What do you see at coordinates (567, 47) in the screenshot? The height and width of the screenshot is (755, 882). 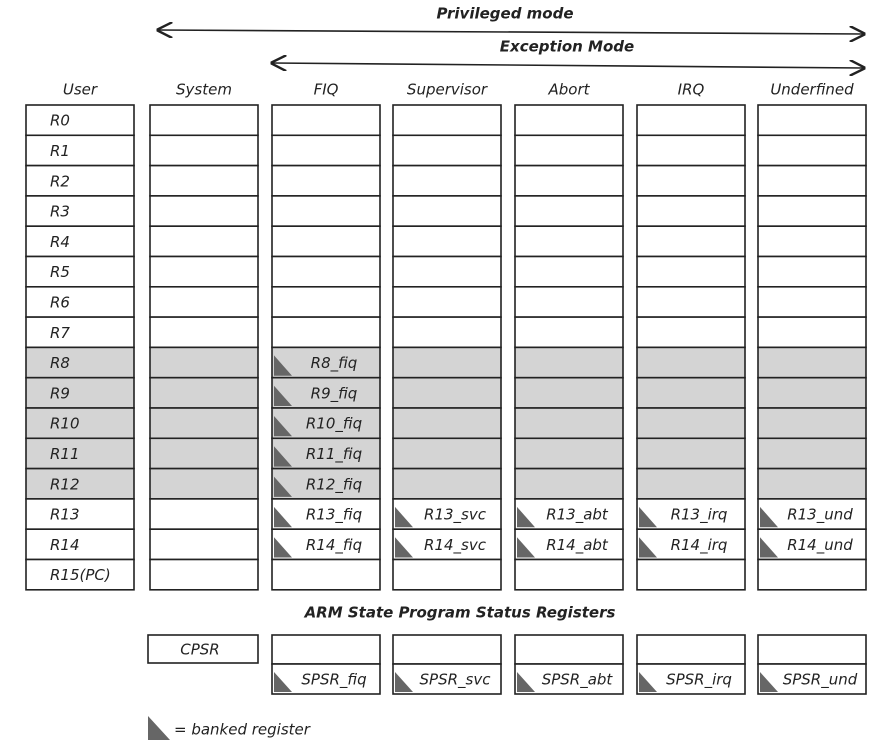 I see `exception-label: Exception Mode` at bounding box center [567, 47].